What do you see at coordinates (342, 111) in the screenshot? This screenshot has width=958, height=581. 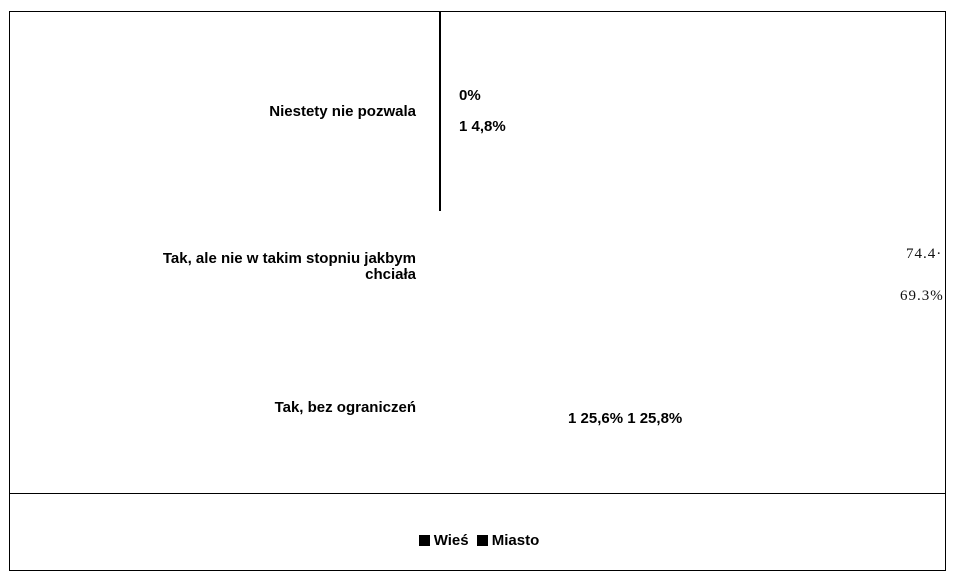 I see `category-label-niestety: Niestety nie pozwala` at bounding box center [342, 111].